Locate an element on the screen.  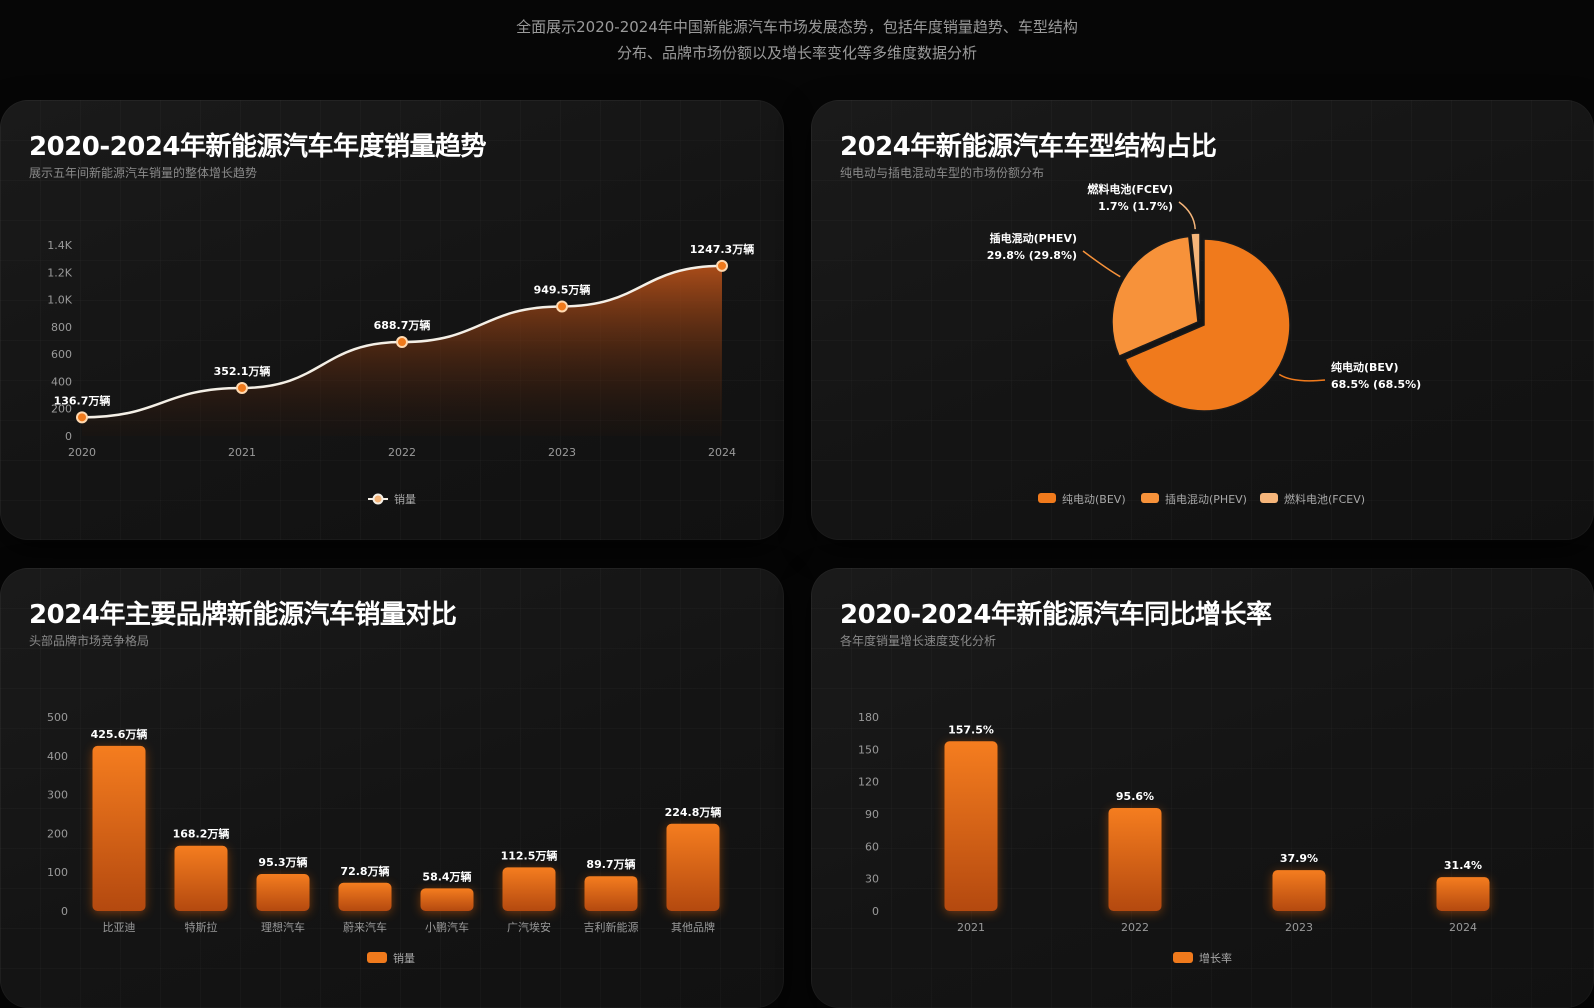
trend-area is located at coordinates (402, 350).